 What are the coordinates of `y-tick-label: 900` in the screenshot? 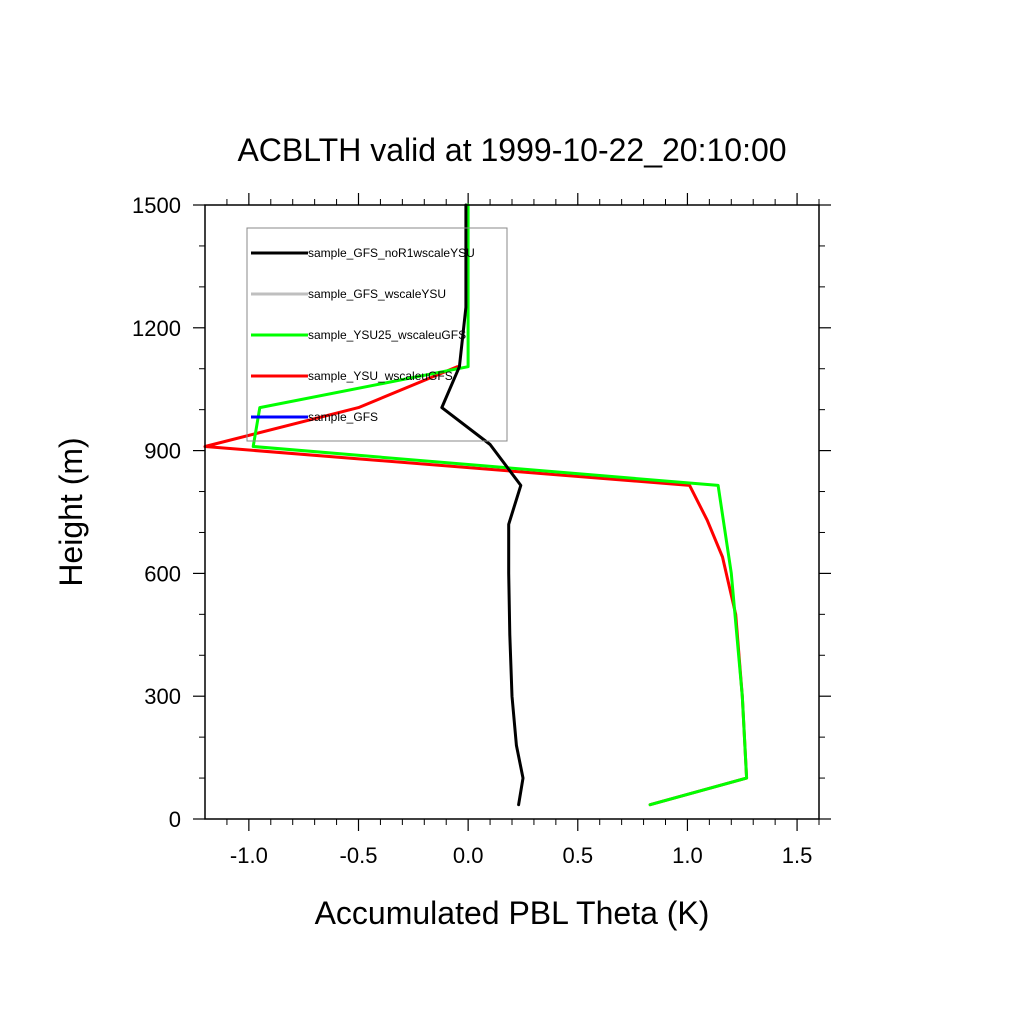 It's located at (162, 451).